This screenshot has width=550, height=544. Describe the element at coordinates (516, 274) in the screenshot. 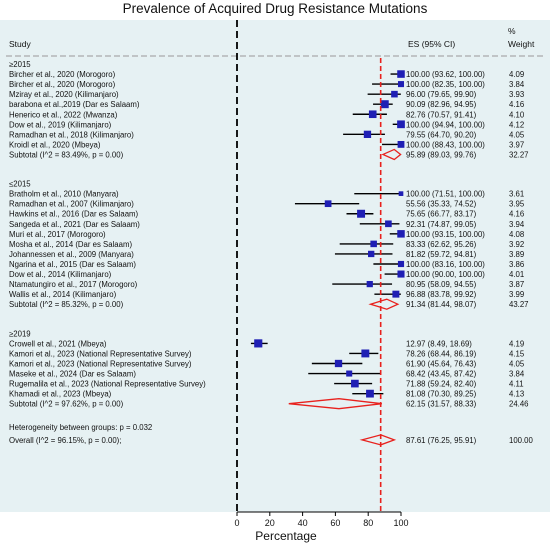

I see `study-weight: 4.01` at that location.